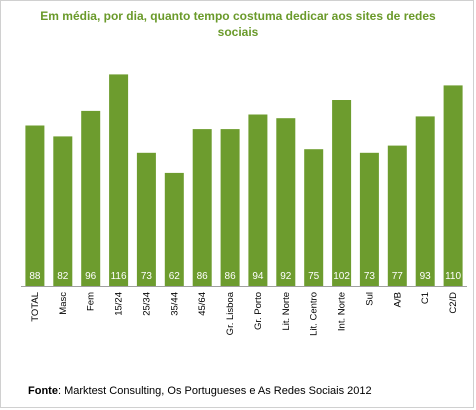 The width and height of the screenshot is (476, 410). I want to click on x-tick-label-8: Gr. Porto, so click(258, 311).